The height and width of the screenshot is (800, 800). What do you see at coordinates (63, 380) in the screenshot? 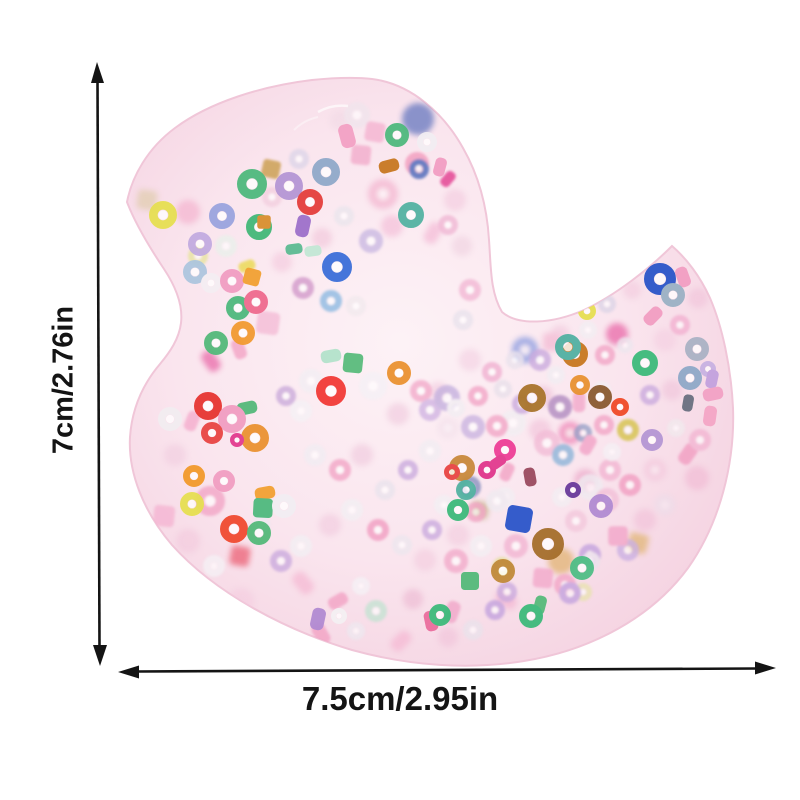
I see `height-dimension-label: 7cm/2.76in` at bounding box center [63, 380].